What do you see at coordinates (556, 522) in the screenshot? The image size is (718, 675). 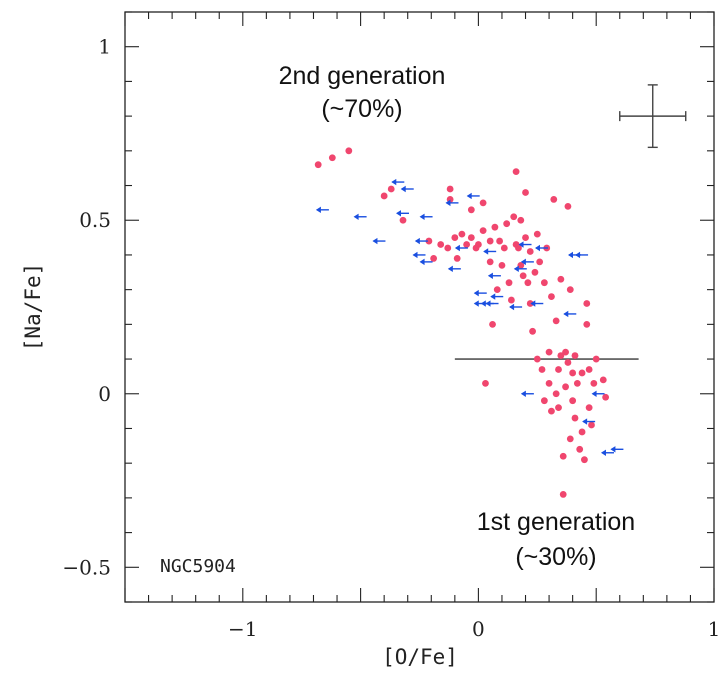 I see `first-generation-label: 1st generation` at bounding box center [556, 522].